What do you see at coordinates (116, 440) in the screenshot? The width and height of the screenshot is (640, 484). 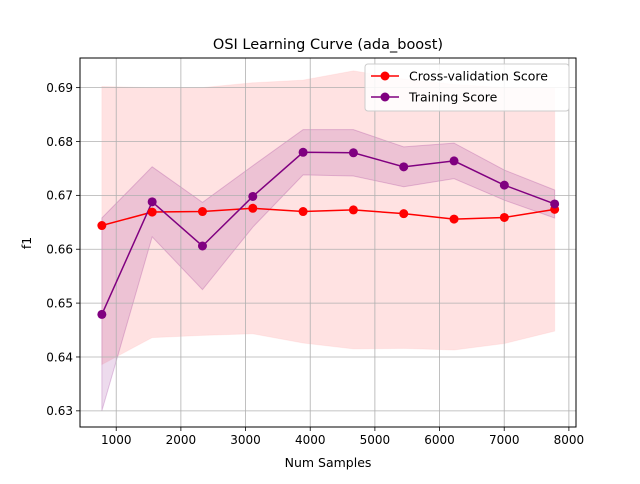 I see `x-tick-label-0: 1000` at bounding box center [116, 440].